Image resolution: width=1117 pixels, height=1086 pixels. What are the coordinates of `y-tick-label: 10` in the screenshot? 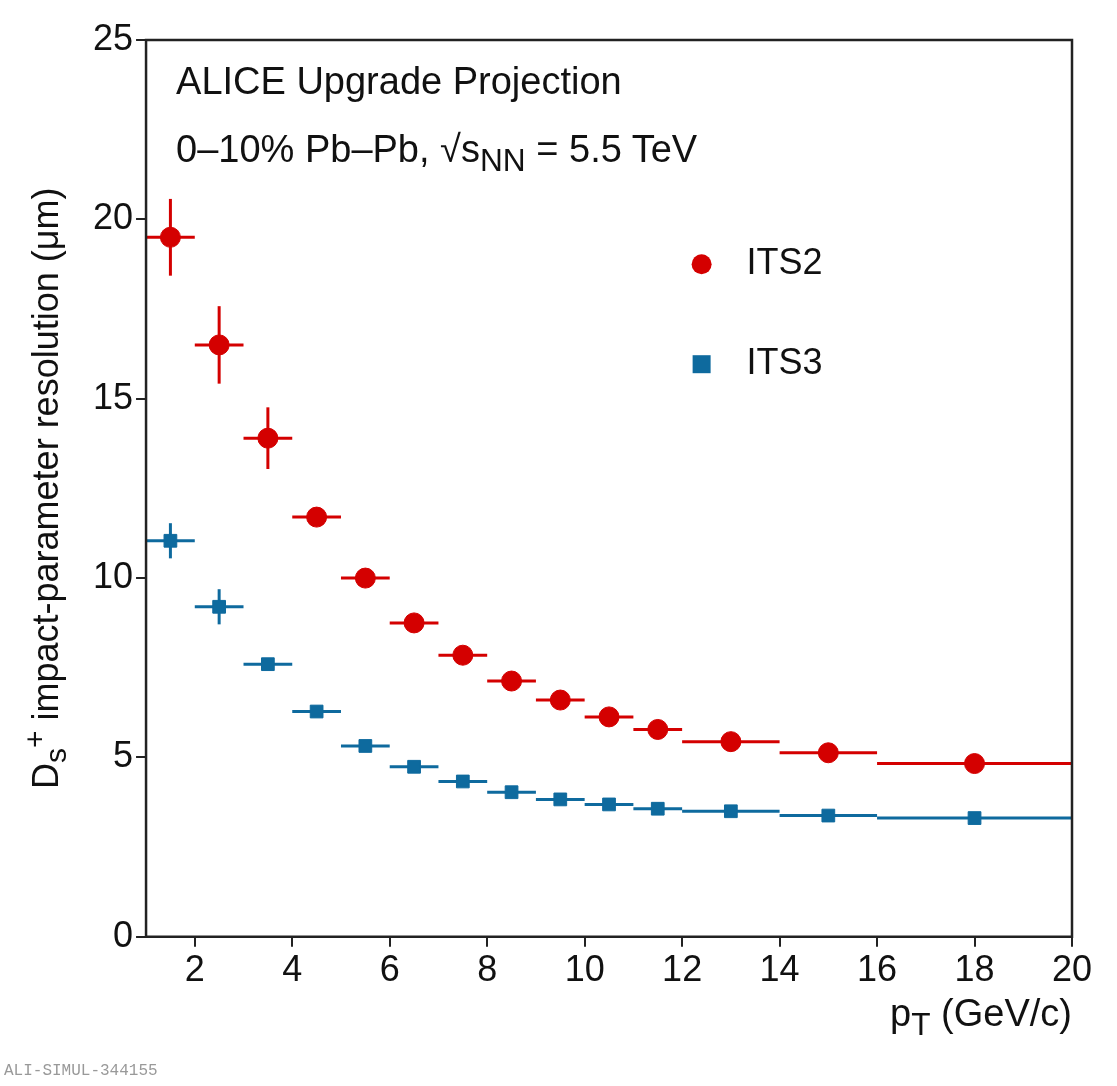 It's located at (113, 575).